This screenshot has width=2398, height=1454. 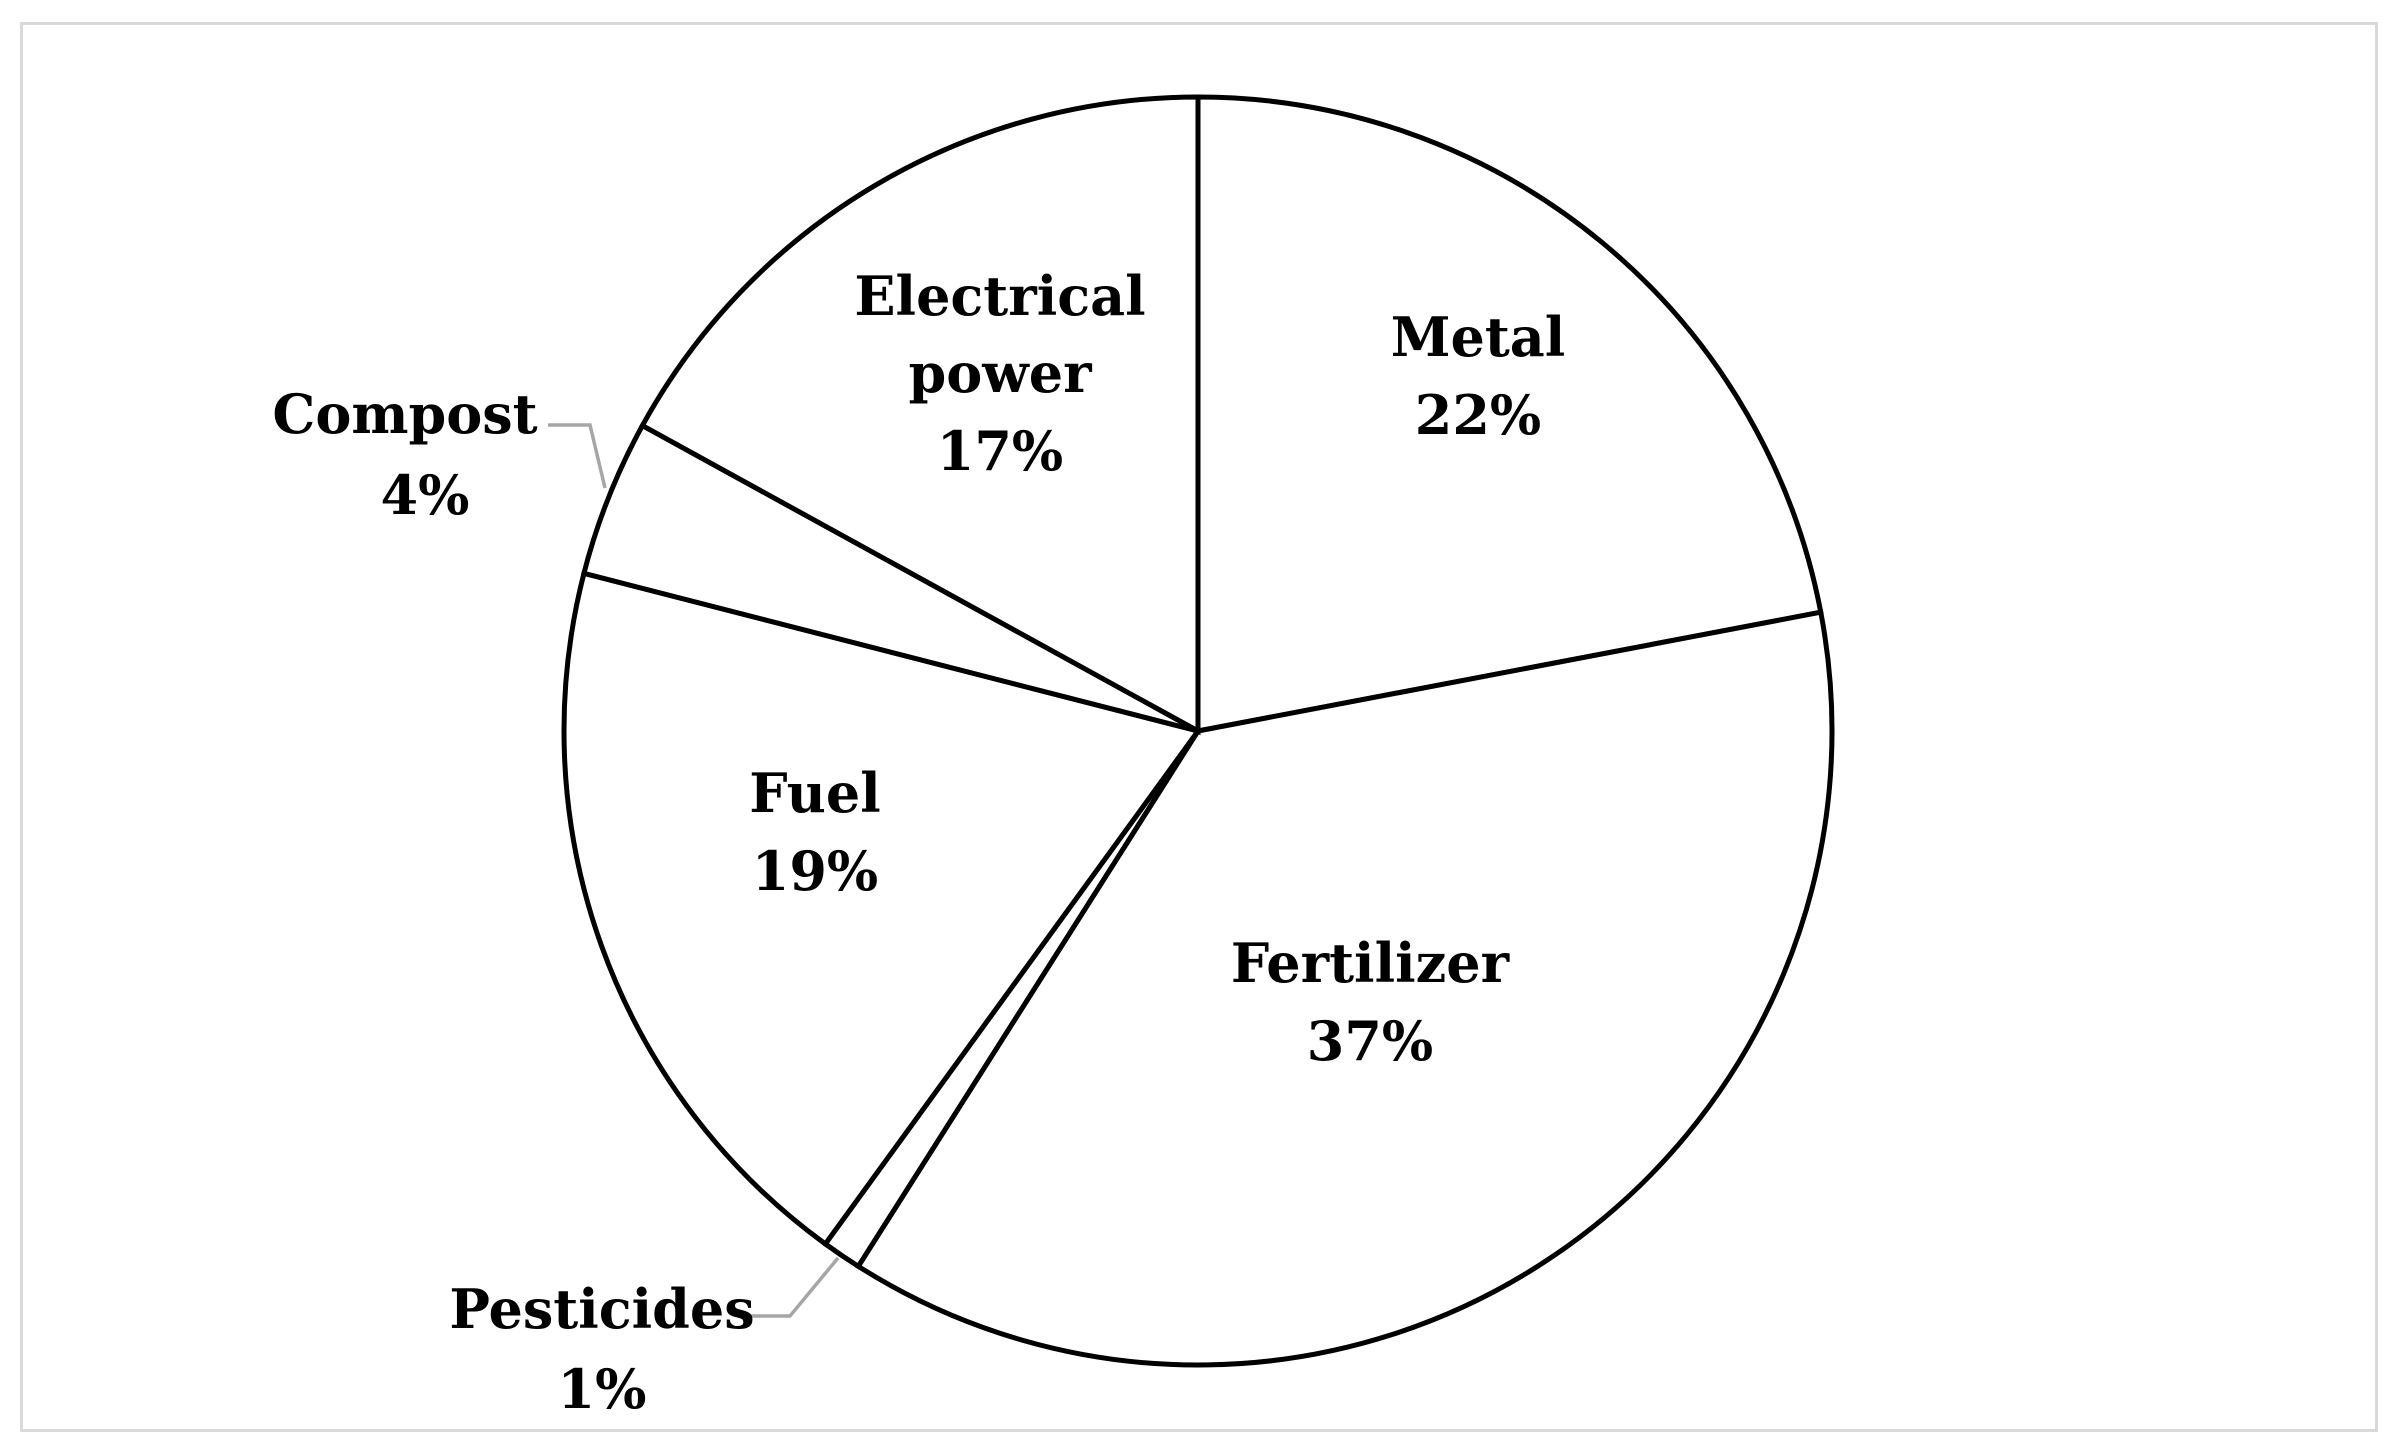 What do you see at coordinates (404, 414) in the screenshot?
I see `data-label-name-compost: Compost` at bounding box center [404, 414].